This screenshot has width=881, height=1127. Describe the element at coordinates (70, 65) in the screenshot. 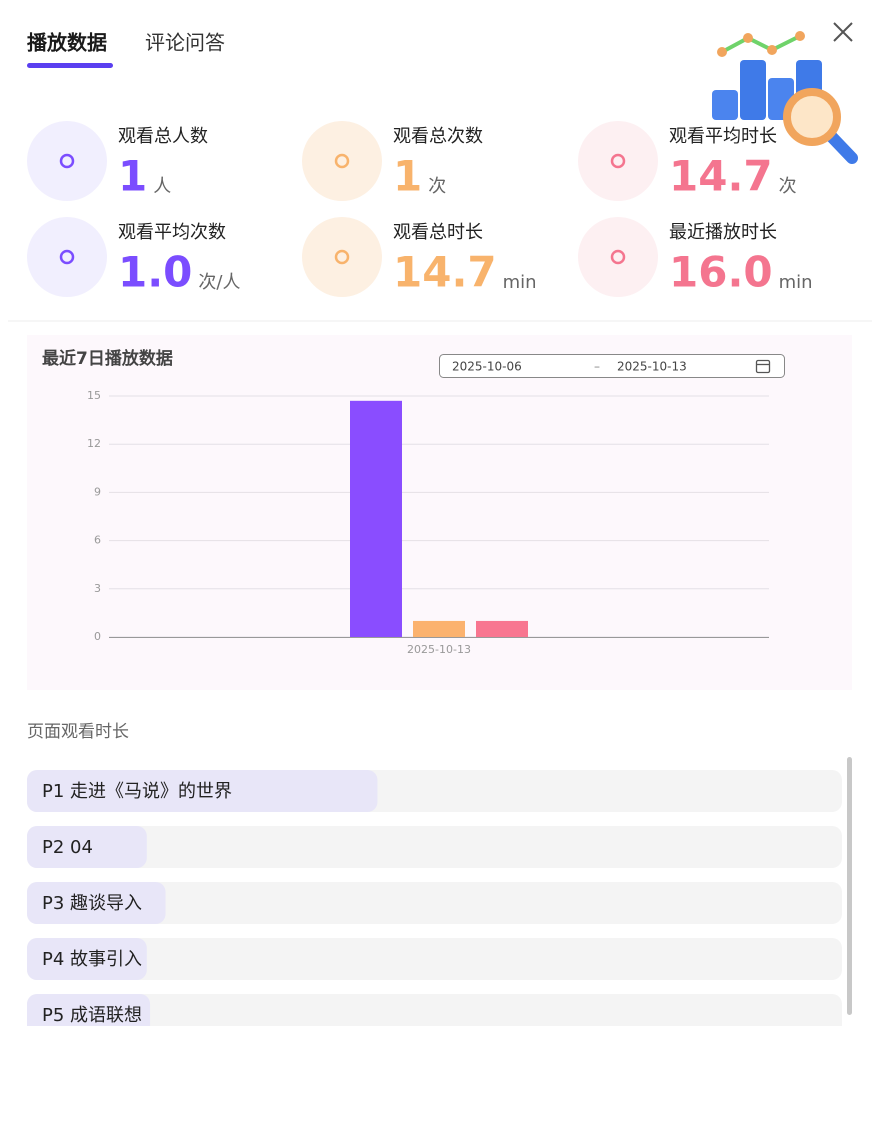

I see `tab-underline` at that location.